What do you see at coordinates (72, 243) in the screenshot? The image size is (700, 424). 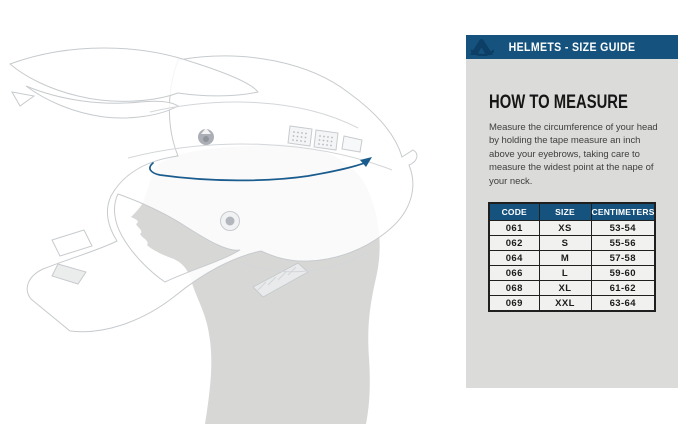 I see `chin-vent-shape` at bounding box center [72, 243].